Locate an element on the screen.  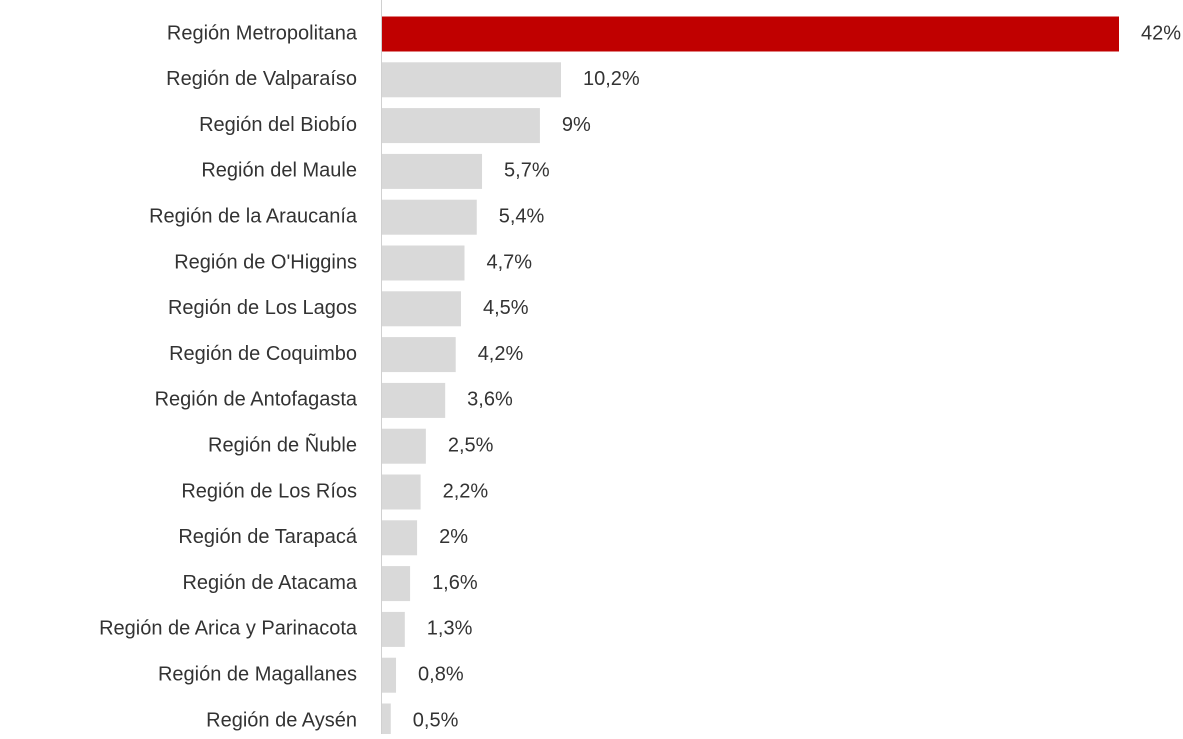
value-label: 9% is located at coordinates (576, 125).